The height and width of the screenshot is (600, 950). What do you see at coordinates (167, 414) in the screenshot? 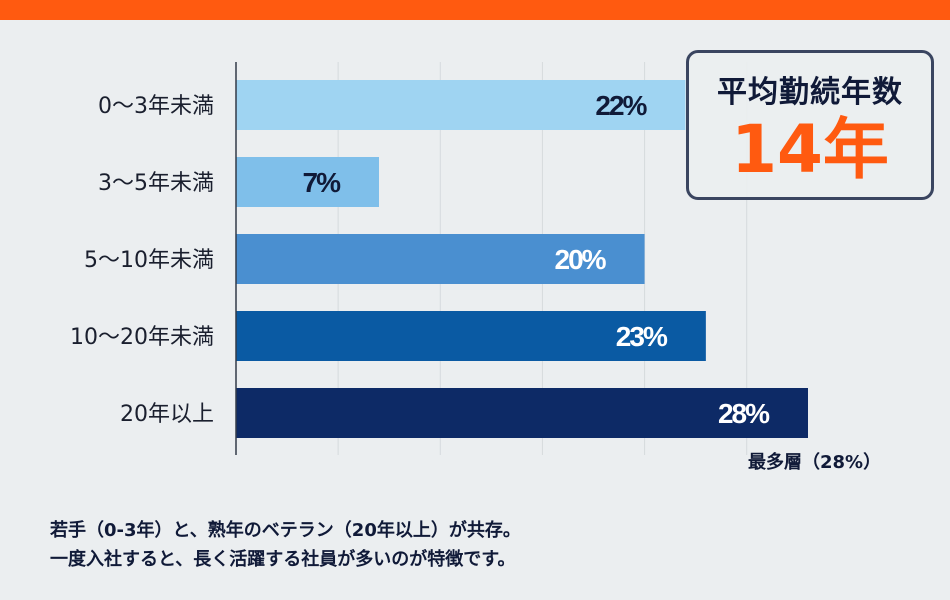
I see `category-label: 20年以上` at bounding box center [167, 414].